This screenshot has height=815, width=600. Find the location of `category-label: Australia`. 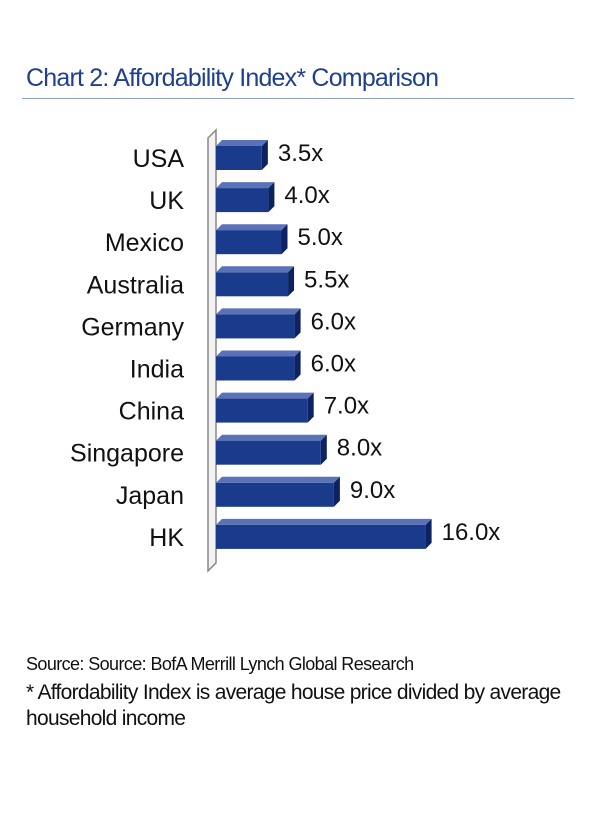

category-label: Australia is located at coordinates (135, 285).